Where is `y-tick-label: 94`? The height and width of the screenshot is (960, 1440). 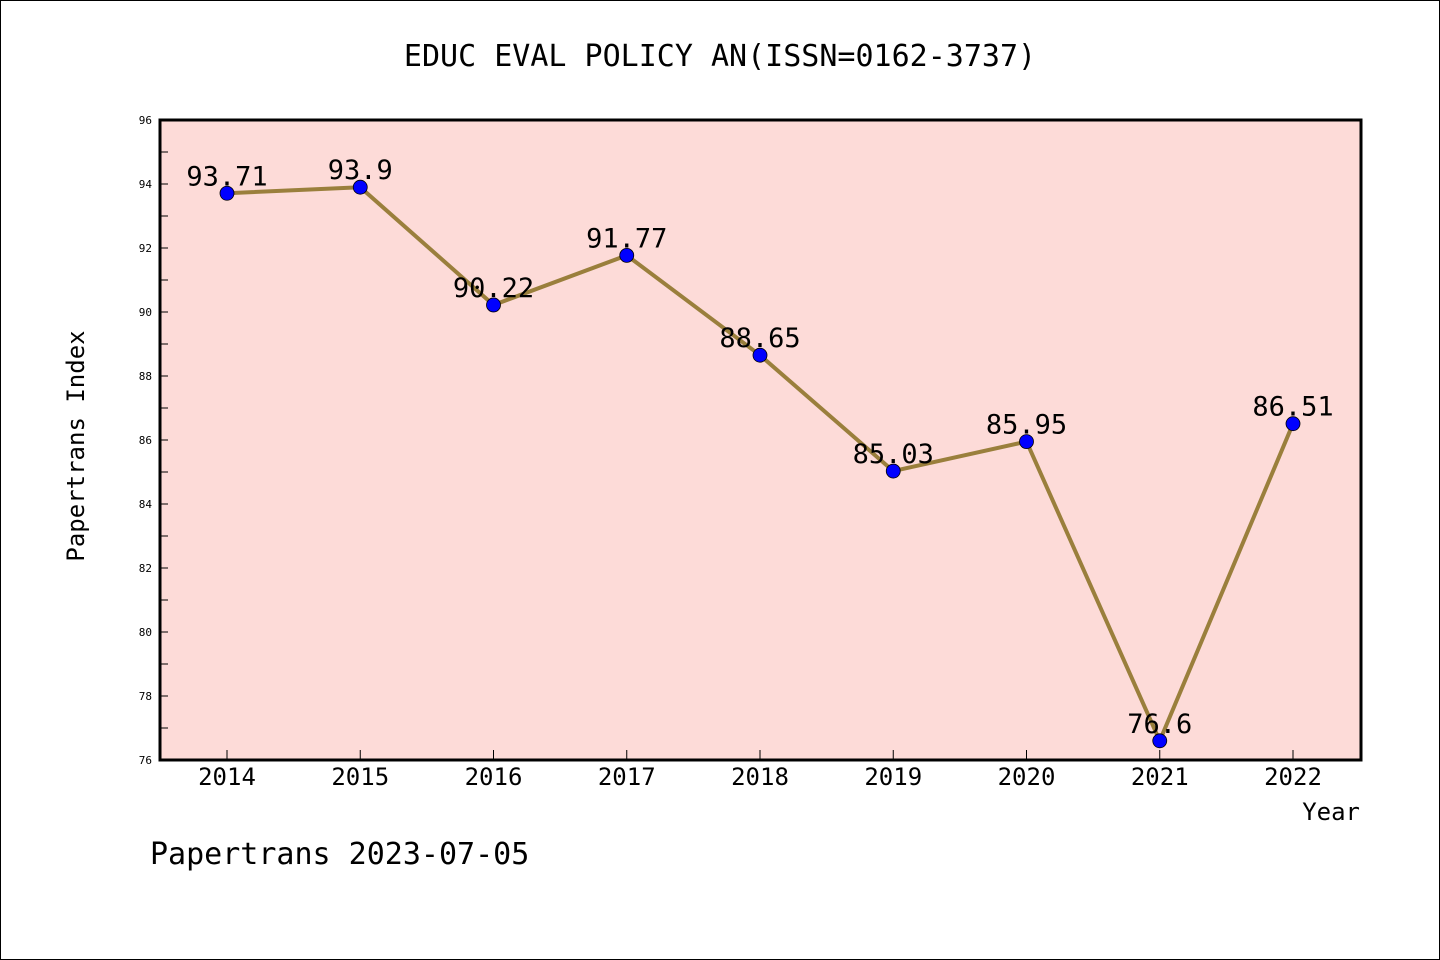 y-tick-label: 94 is located at coordinates (146, 184).